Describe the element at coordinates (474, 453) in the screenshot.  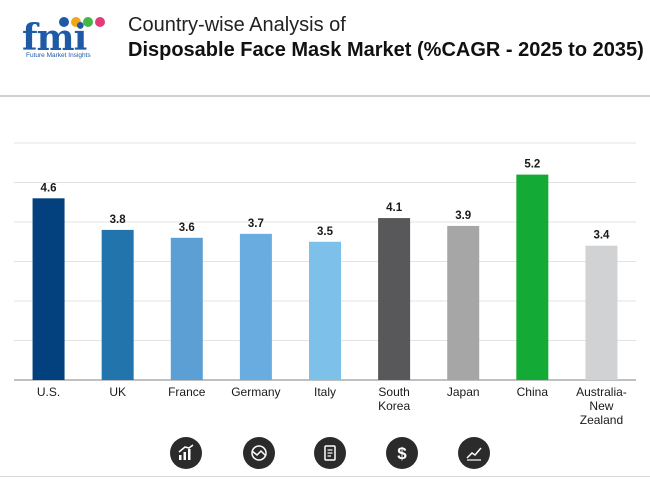
I see `trend-chart-icon` at that location.